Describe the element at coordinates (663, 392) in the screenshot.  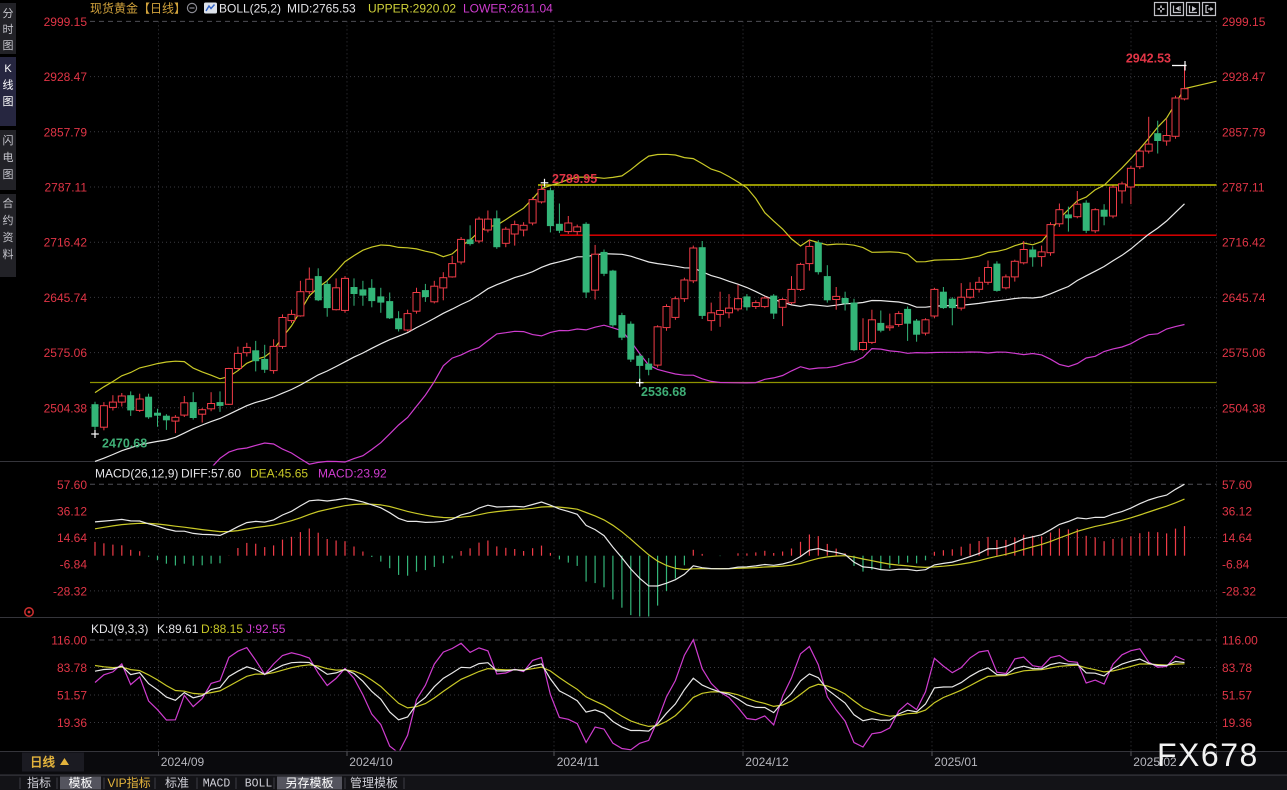
I see `svg-text: 2536.68` at that location.